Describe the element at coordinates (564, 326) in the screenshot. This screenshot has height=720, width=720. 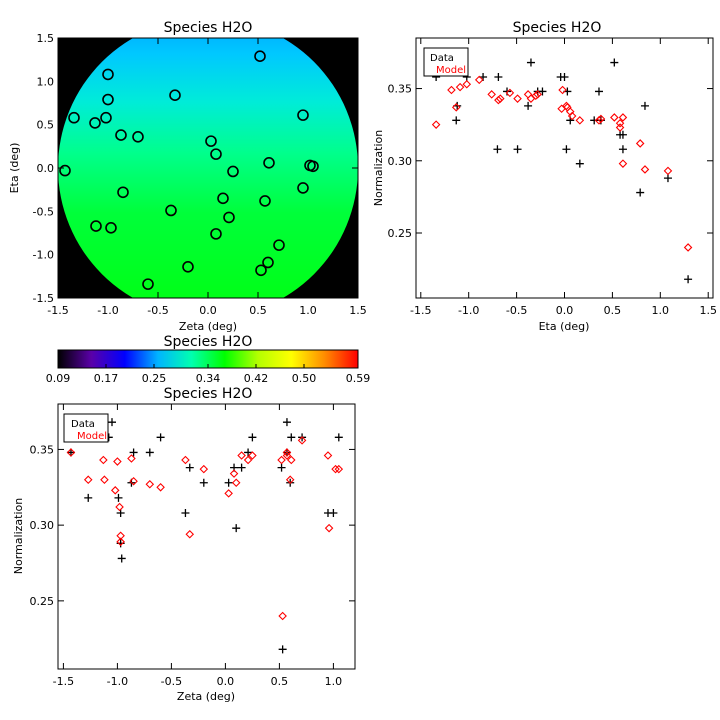
I see `eta-x-label: Eta (deg)` at that location.